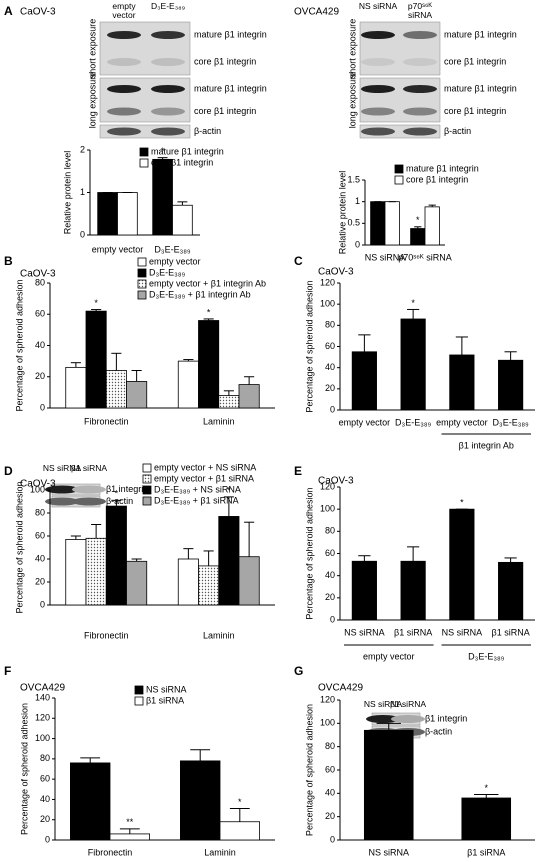 The height and width of the screenshot is (862, 550). Describe the element at coordinates (40, 314) in the screenshot. I see `y-tick-label: 60` at that location.